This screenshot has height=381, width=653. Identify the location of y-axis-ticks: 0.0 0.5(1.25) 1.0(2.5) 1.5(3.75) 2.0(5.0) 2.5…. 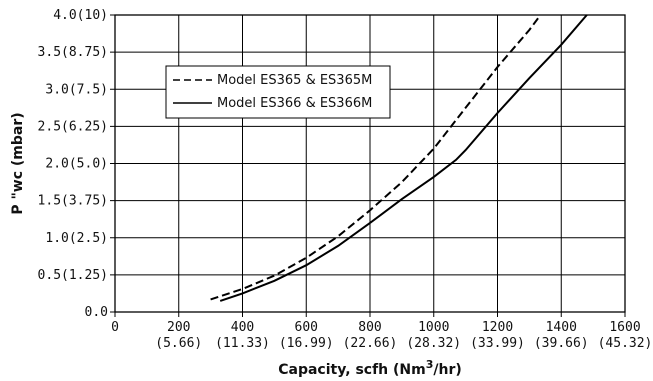
(76, 164).